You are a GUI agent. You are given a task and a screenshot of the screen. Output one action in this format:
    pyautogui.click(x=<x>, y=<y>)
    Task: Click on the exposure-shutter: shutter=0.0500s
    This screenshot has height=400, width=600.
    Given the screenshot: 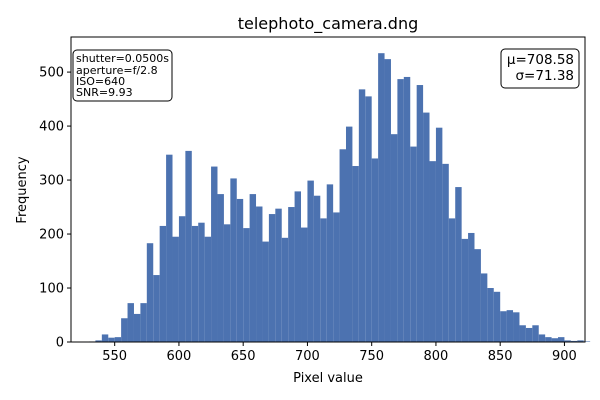 What is the action you would take?
    pyautogui.click(x=122, y=58)
    